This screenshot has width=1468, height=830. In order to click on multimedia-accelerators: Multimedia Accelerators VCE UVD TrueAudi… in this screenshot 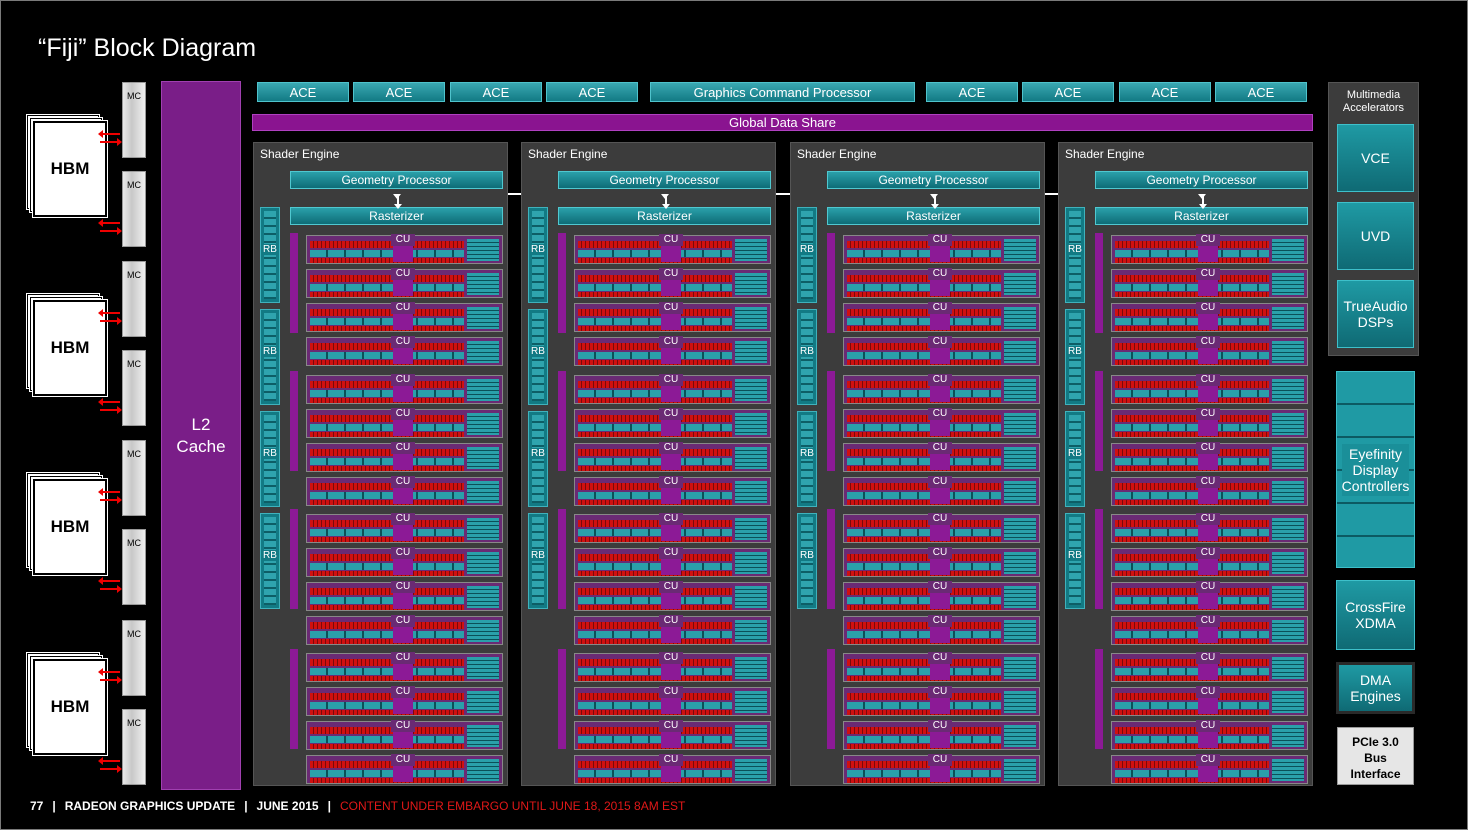, I will do `click(1373, 219)`.